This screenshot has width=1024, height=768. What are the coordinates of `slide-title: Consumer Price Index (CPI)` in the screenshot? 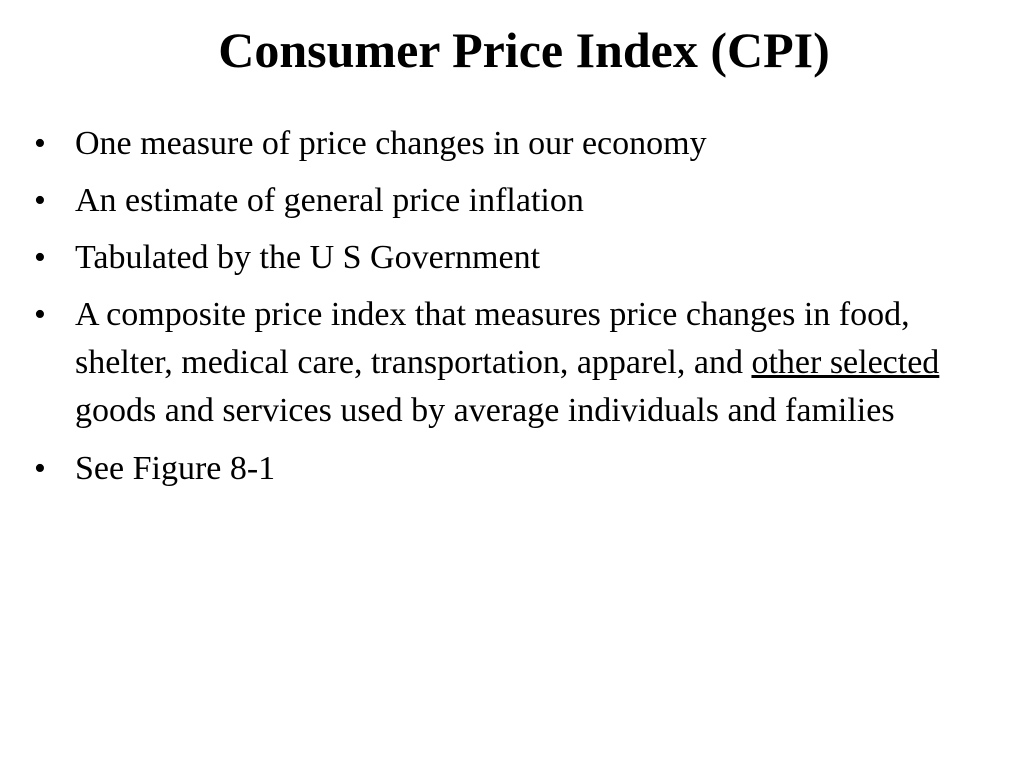 It's located at (524, 50).